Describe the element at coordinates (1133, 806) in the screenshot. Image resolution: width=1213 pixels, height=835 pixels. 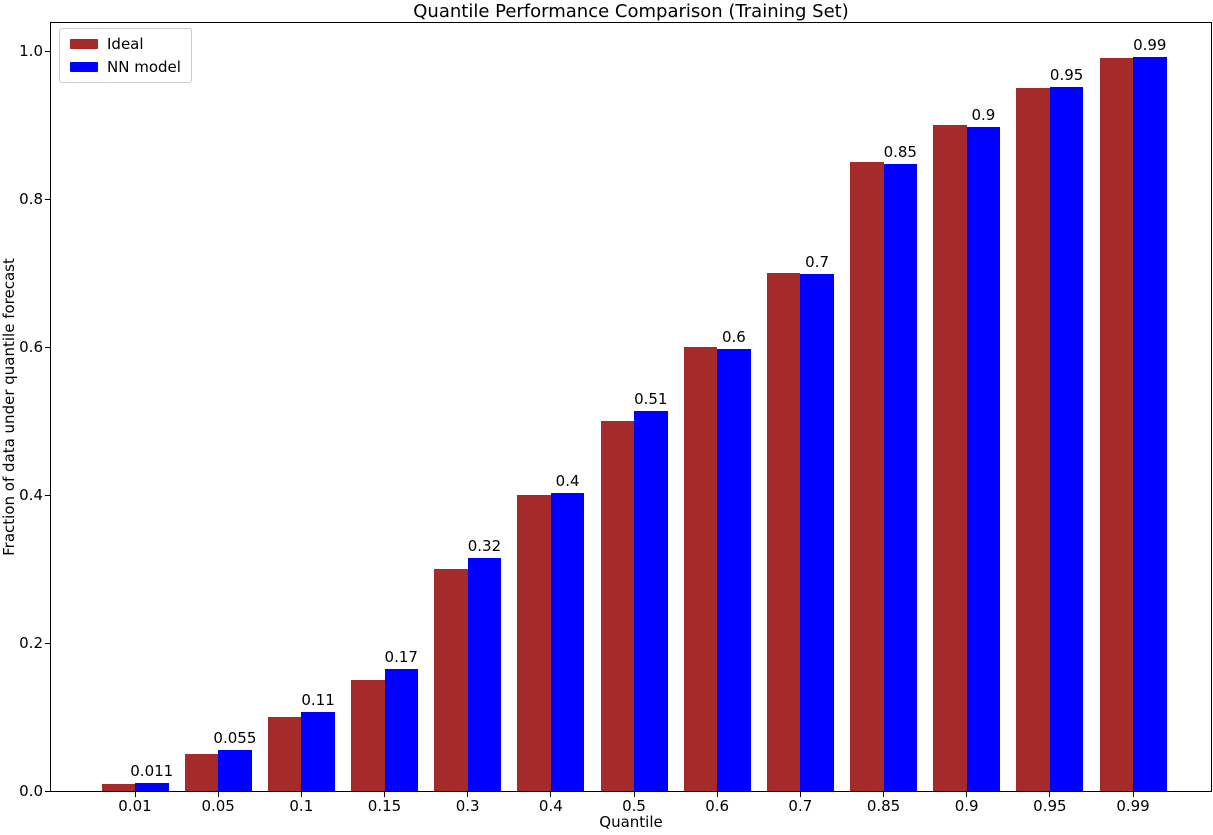
I see `x-tick-label: 0.99` at that location.